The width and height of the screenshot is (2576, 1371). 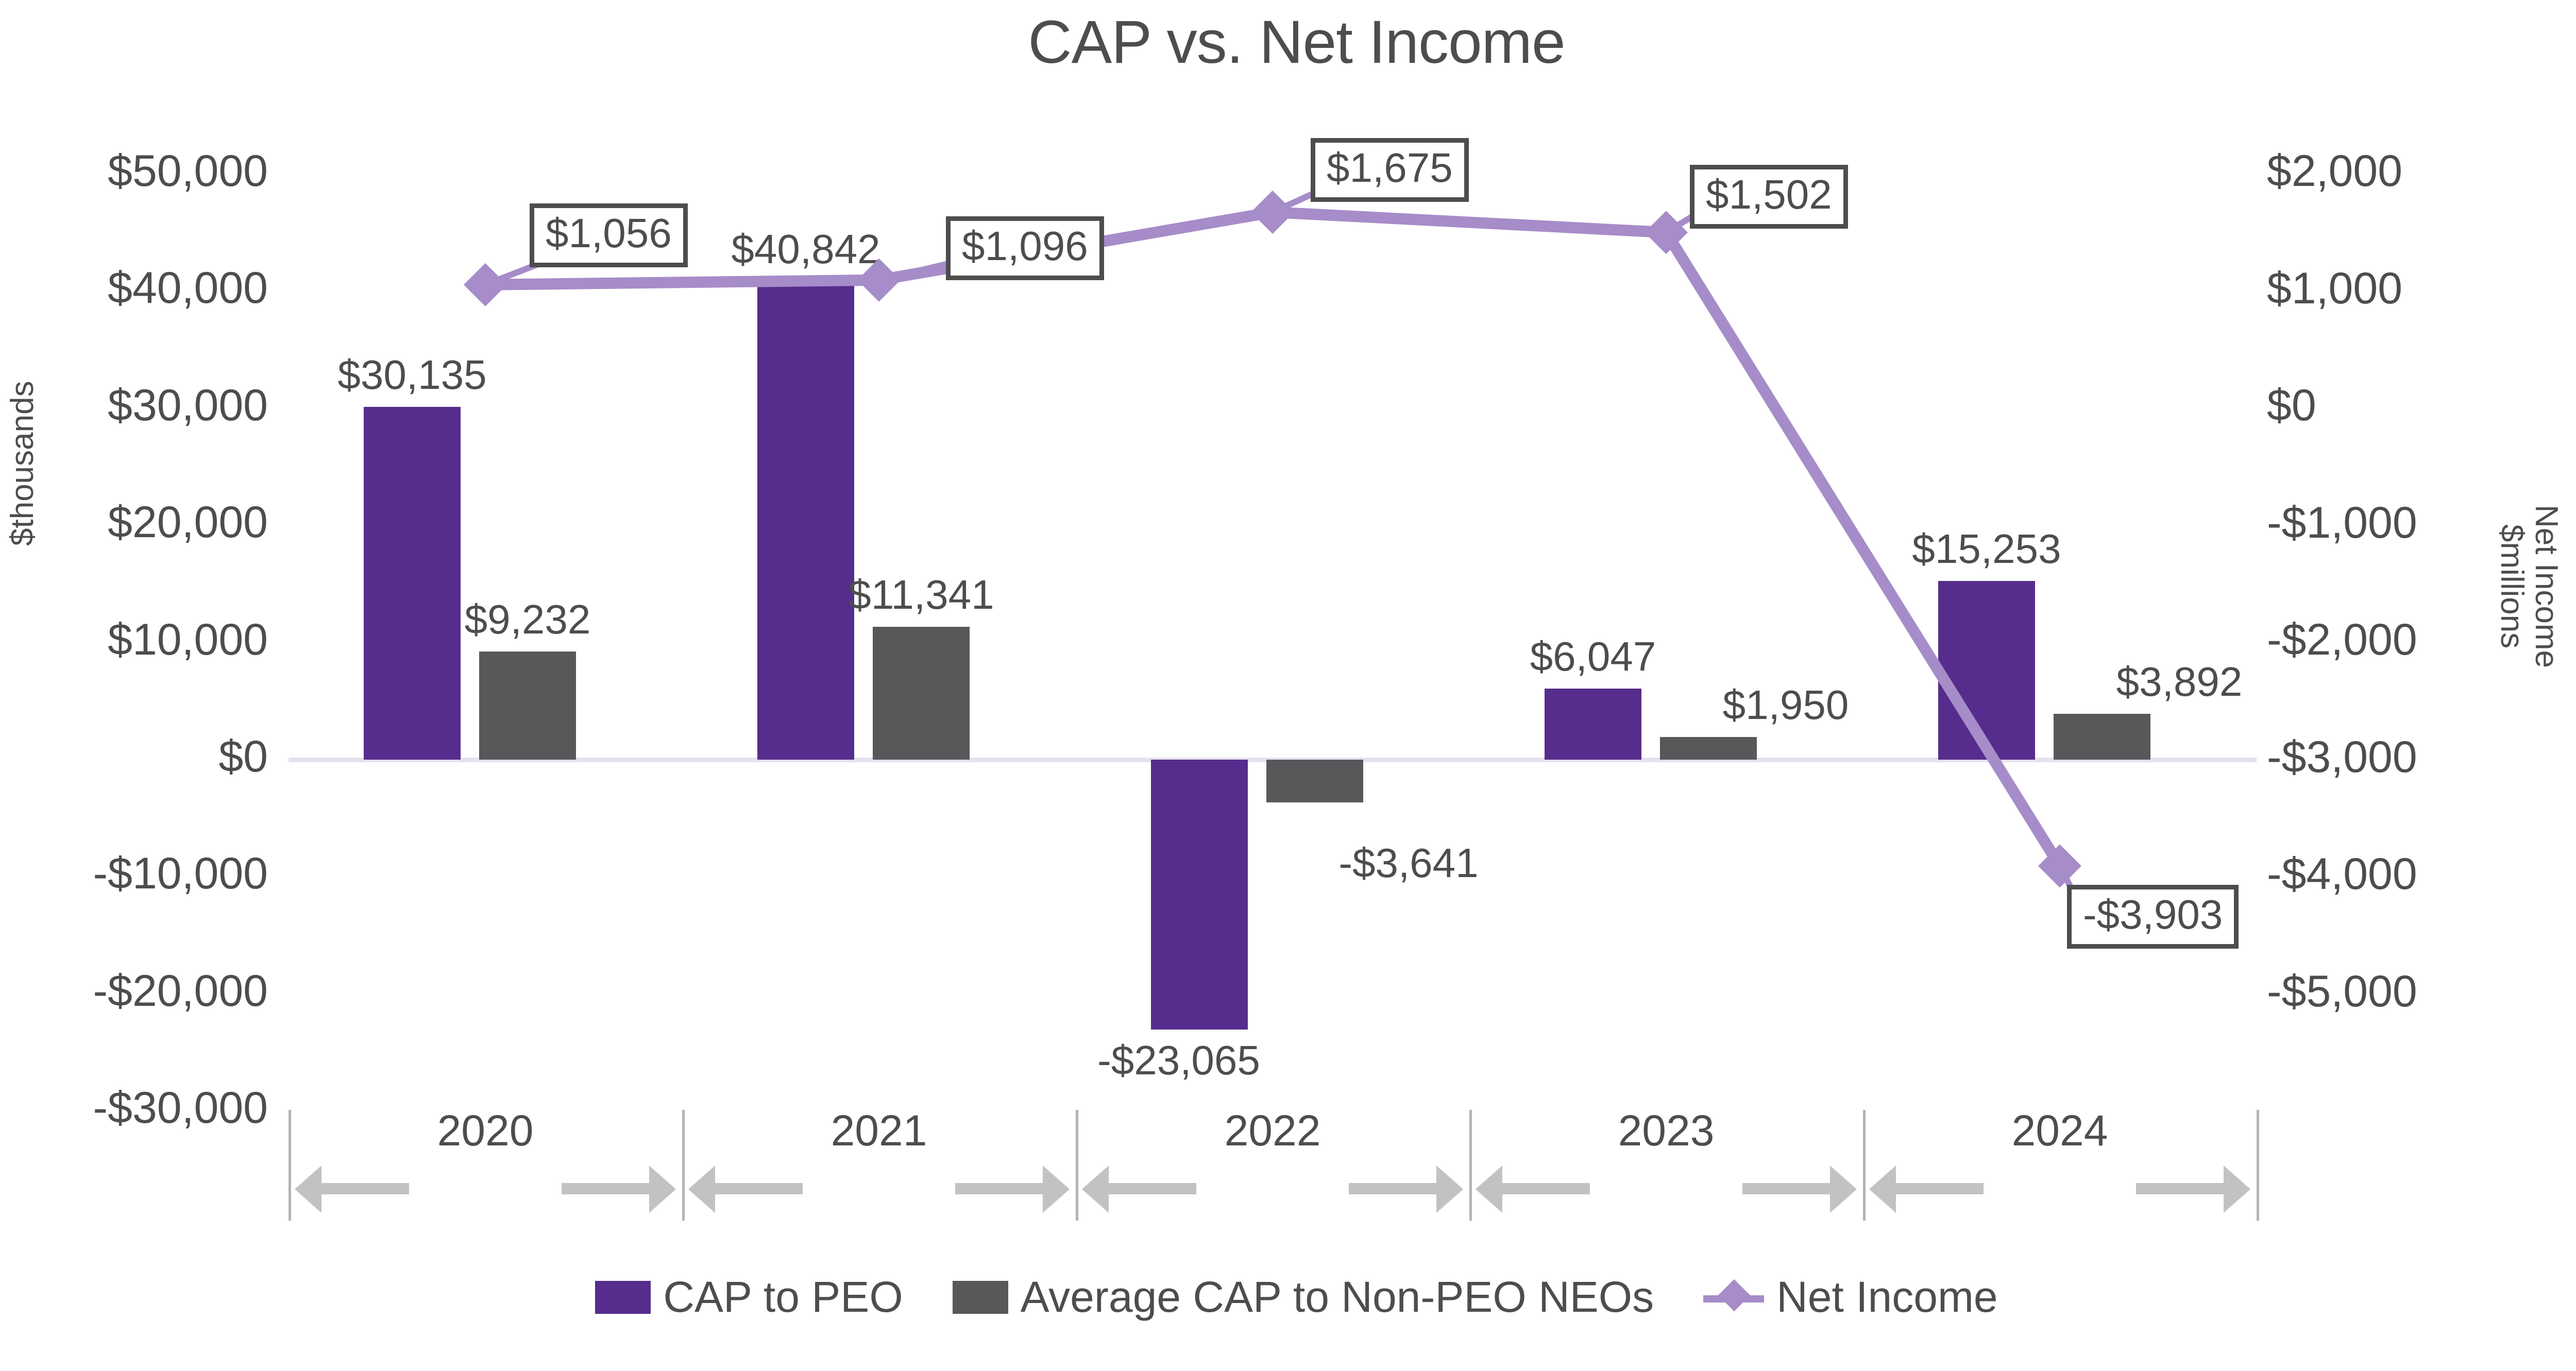 What do you see at coordinates (1314, 781) in the screenshot?
I see `bar-avg-cap-non-peo-neos-2022` at bounding box center [1314, 781].